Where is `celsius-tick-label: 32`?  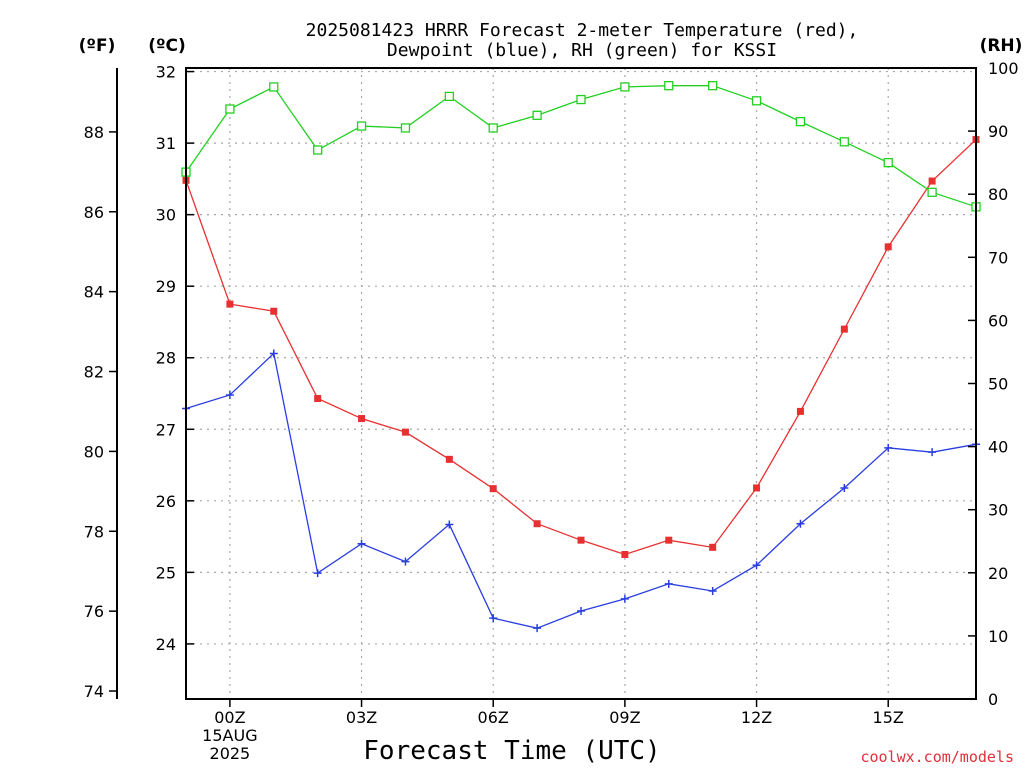 celsius-tick-label: 32 is located at coordinates (166, 72).